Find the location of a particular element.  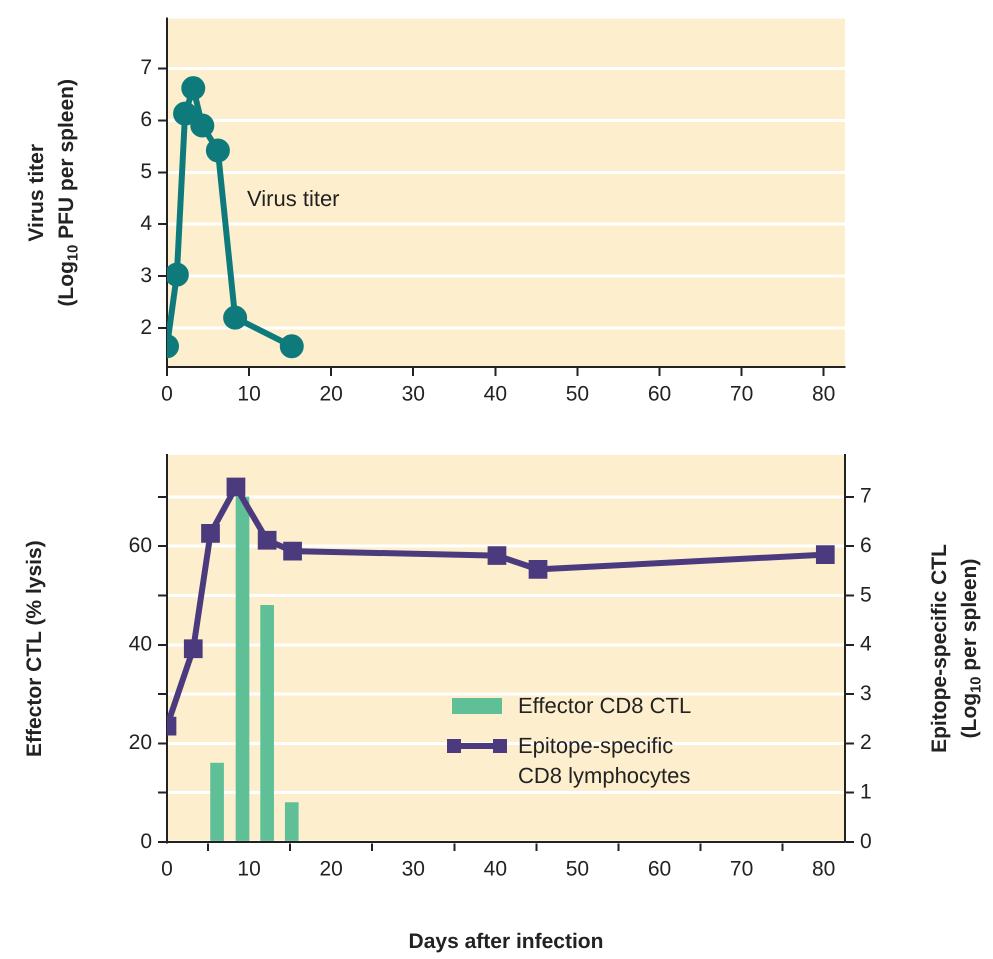

y-tick-label: 7 is located at coordinates (146, 68).